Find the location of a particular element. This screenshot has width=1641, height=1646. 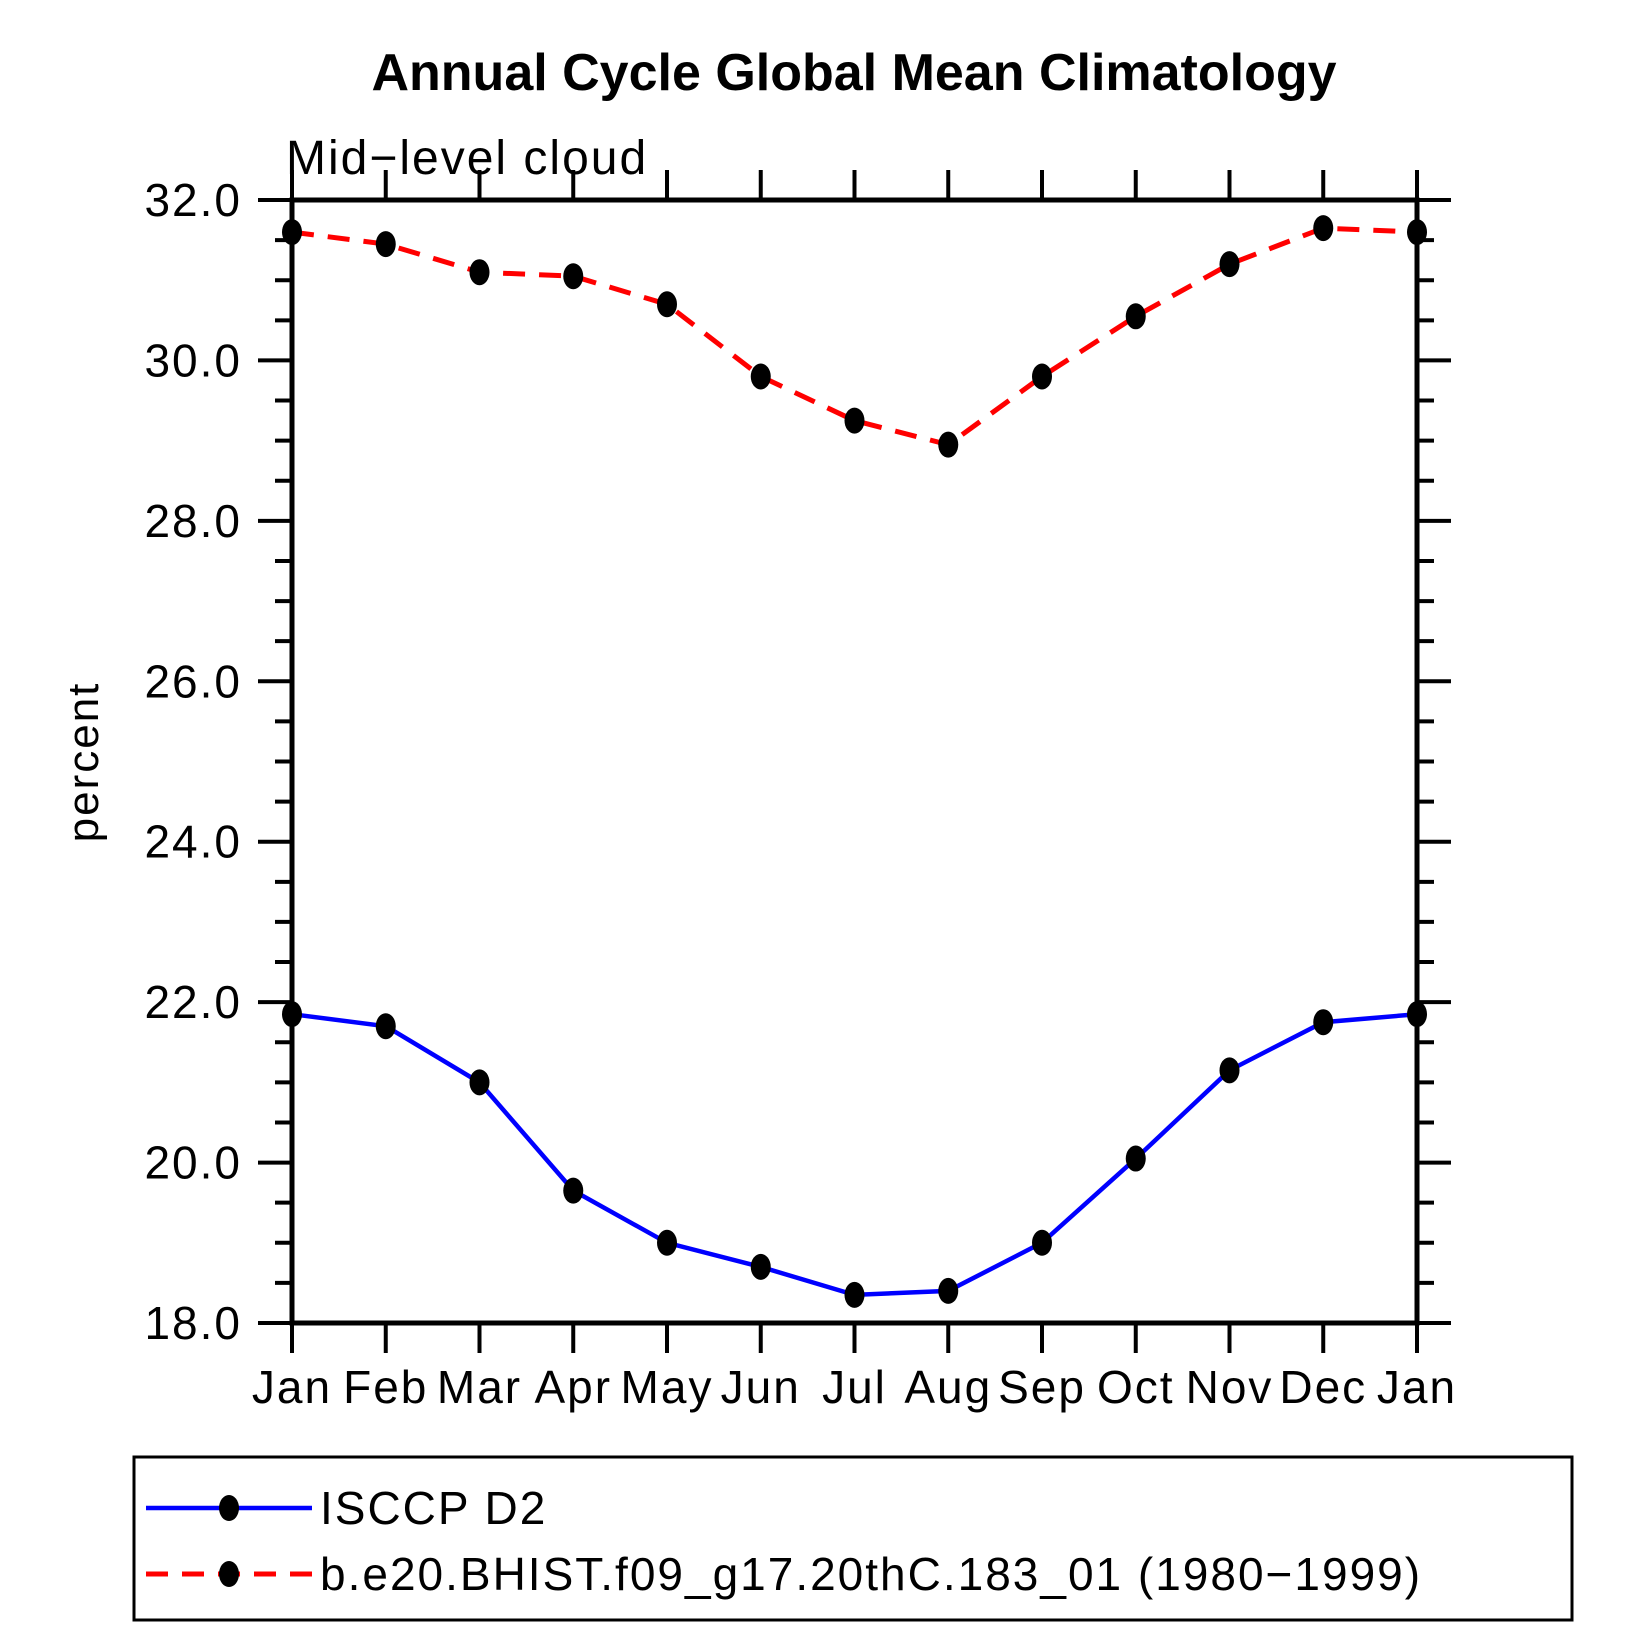

x-tick-label: Aug is located at coordinates (948, 1387).